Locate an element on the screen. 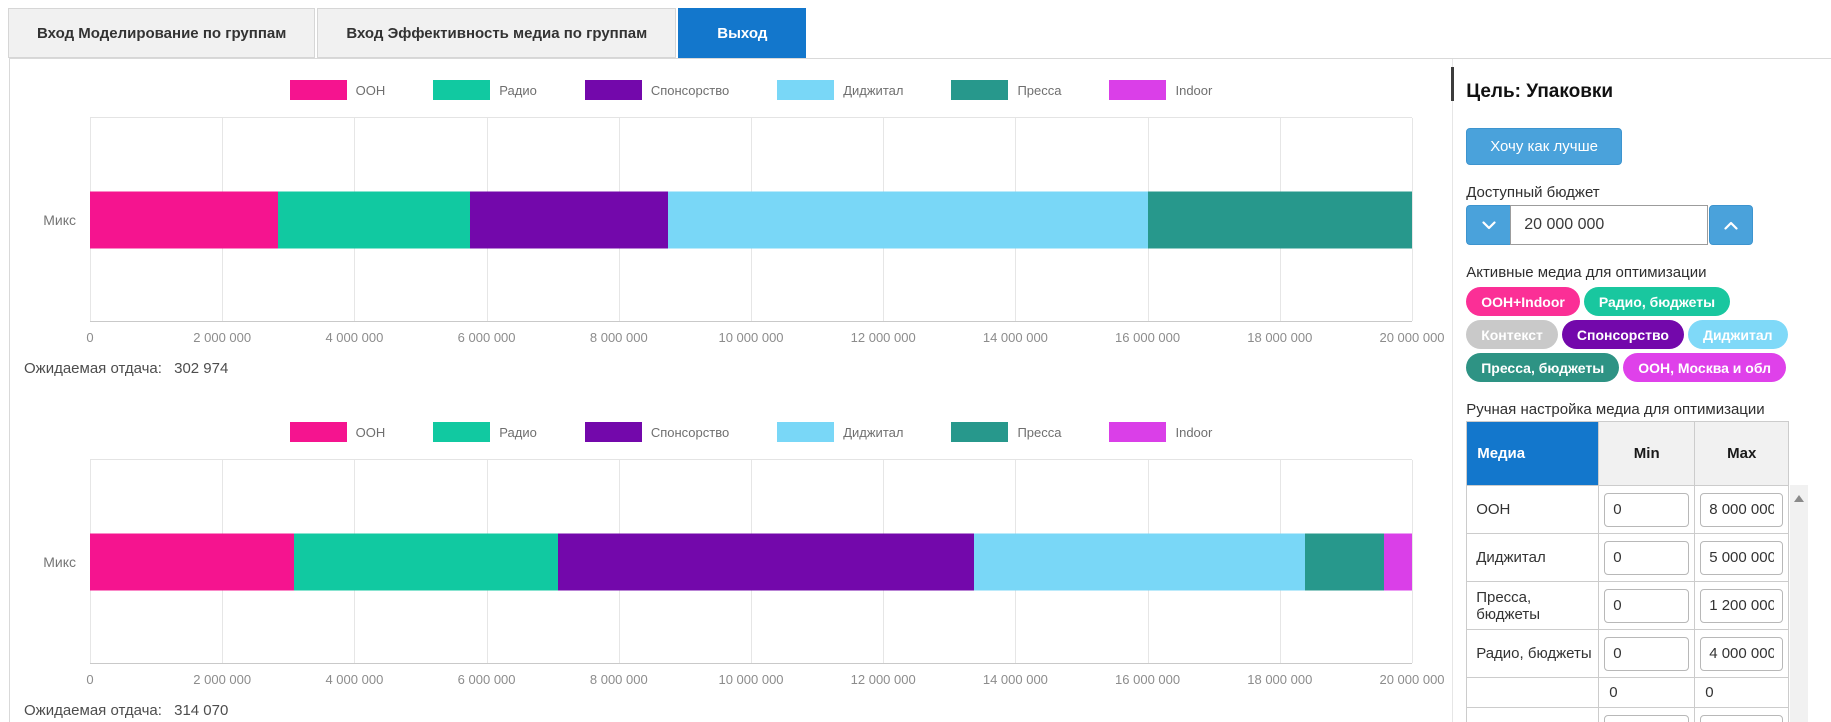 The height and width of the screenshot is (722, 1831). min-cell: 0 is located at coordinates (1647, 692).